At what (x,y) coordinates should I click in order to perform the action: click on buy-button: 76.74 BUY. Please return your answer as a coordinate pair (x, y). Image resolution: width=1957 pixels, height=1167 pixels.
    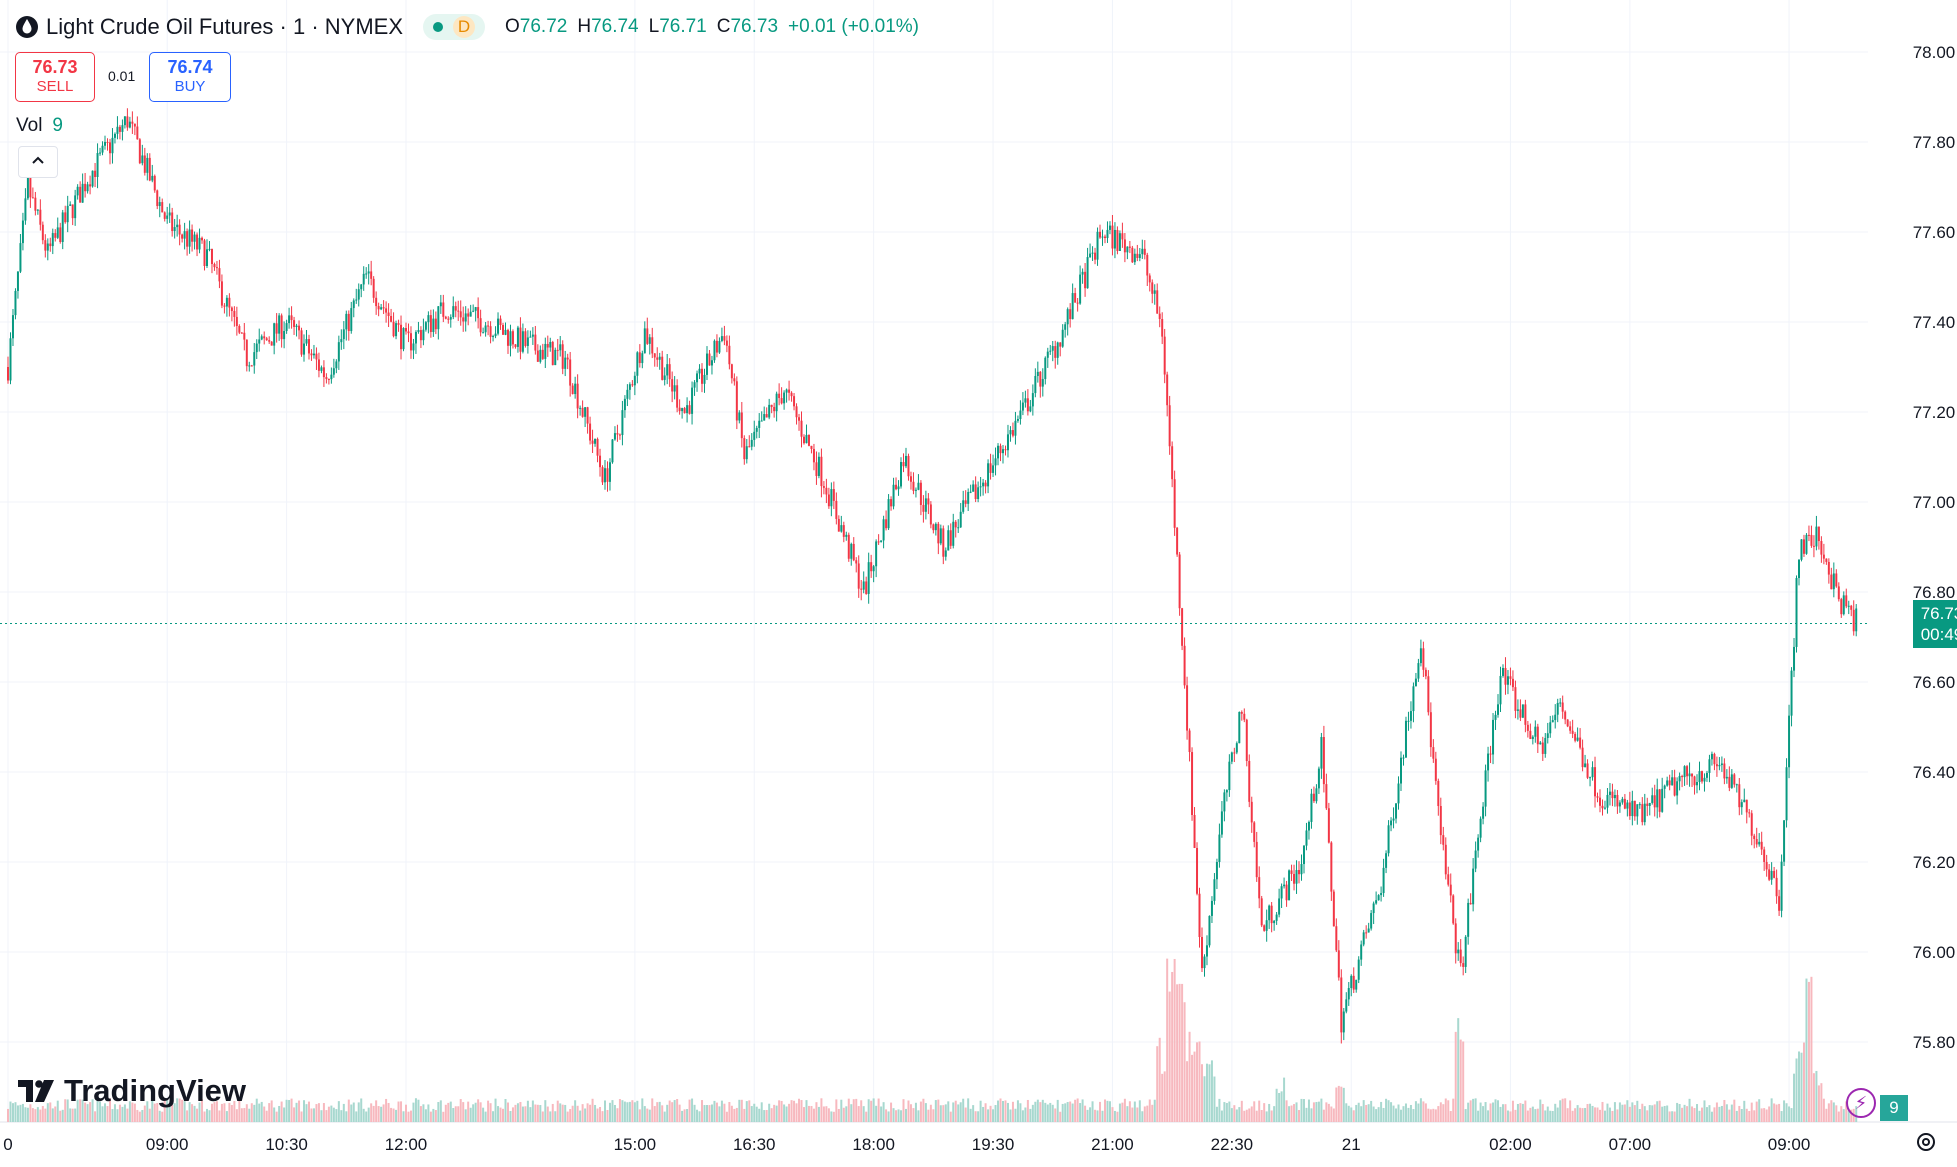
    Looking at the image, I should click on (190, 77).